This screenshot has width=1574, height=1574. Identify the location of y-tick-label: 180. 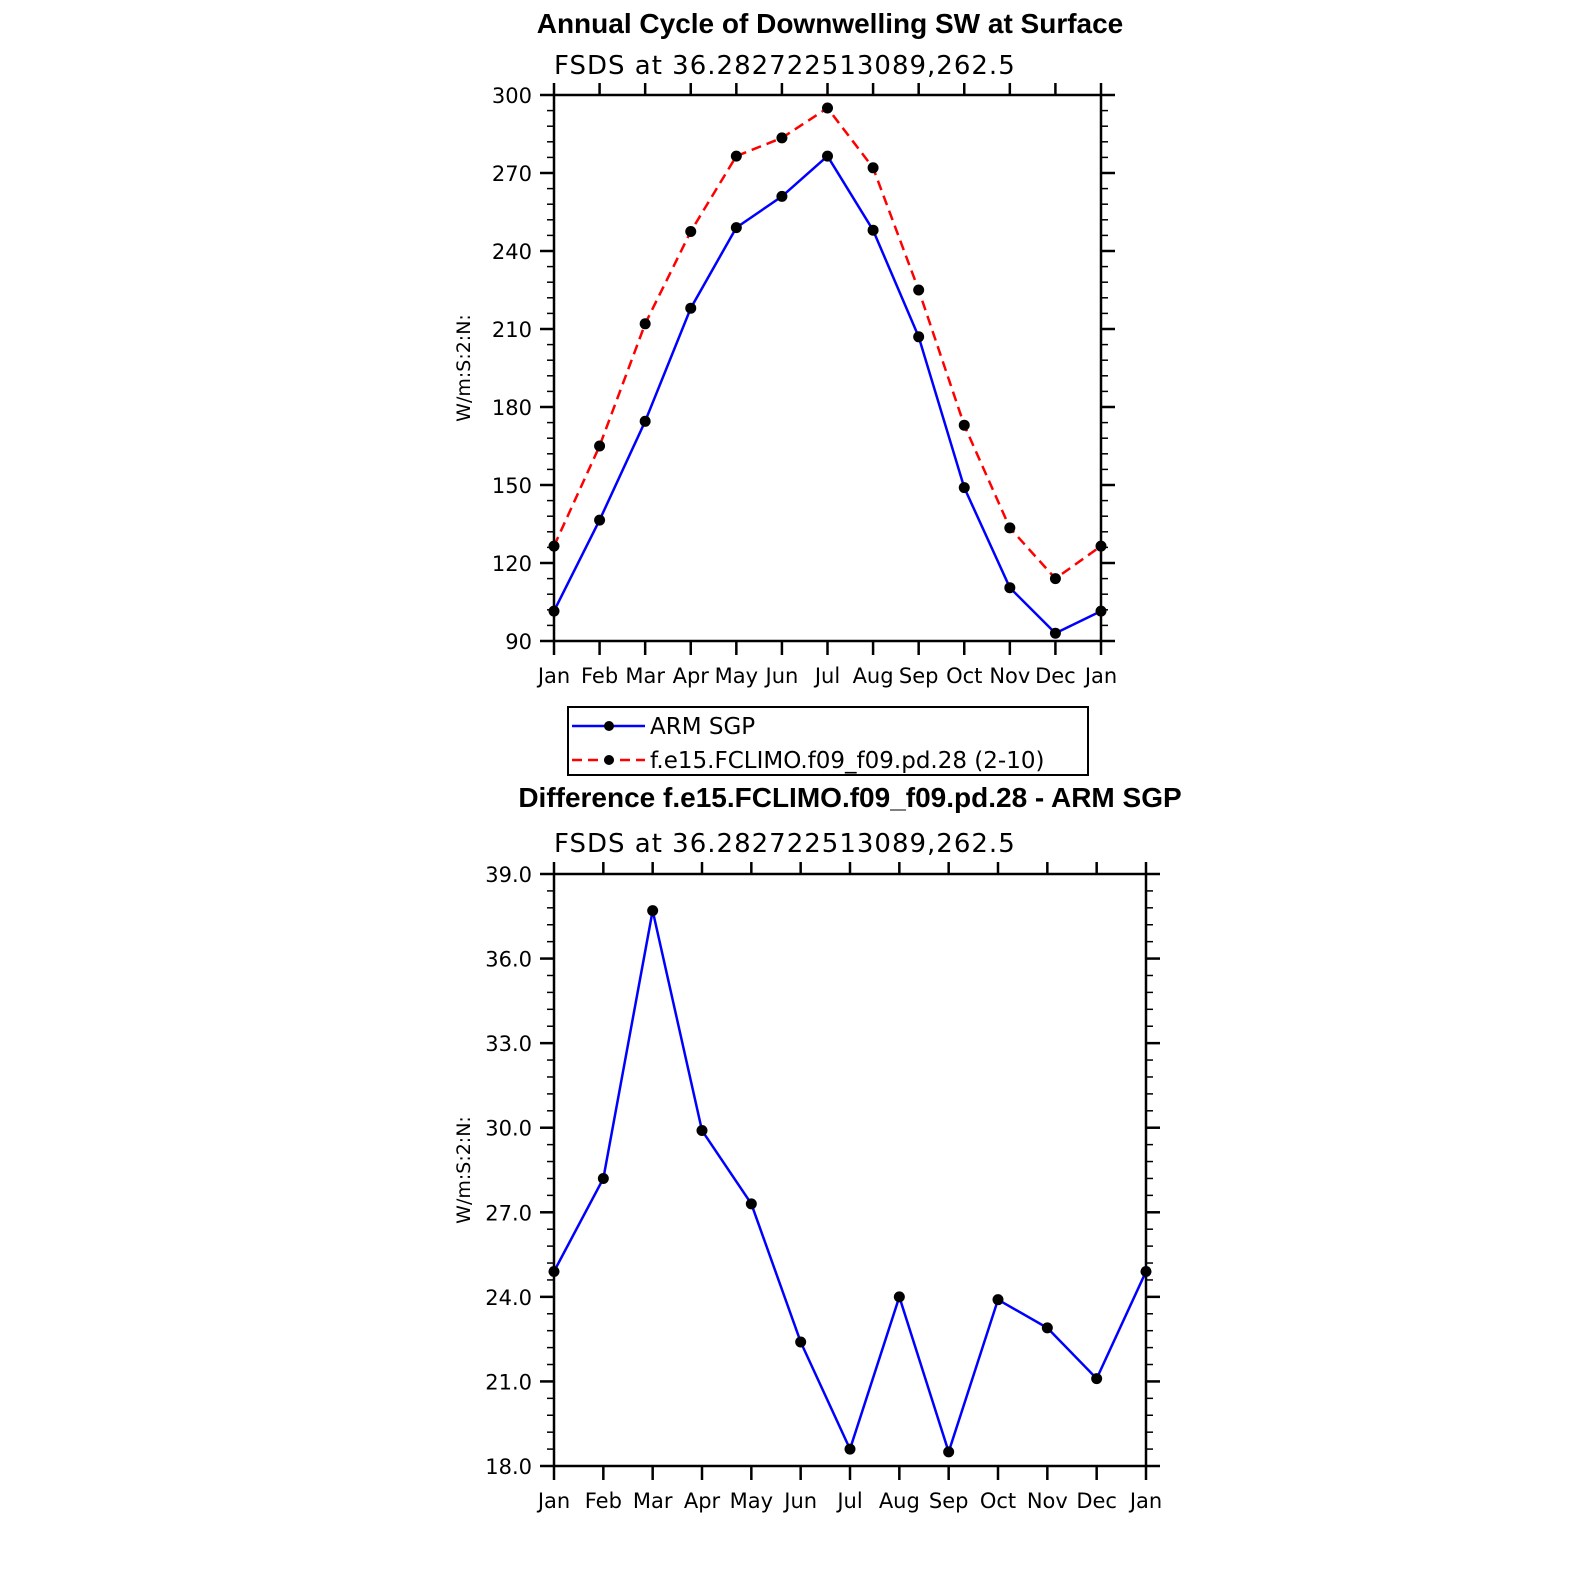
(512, 408).